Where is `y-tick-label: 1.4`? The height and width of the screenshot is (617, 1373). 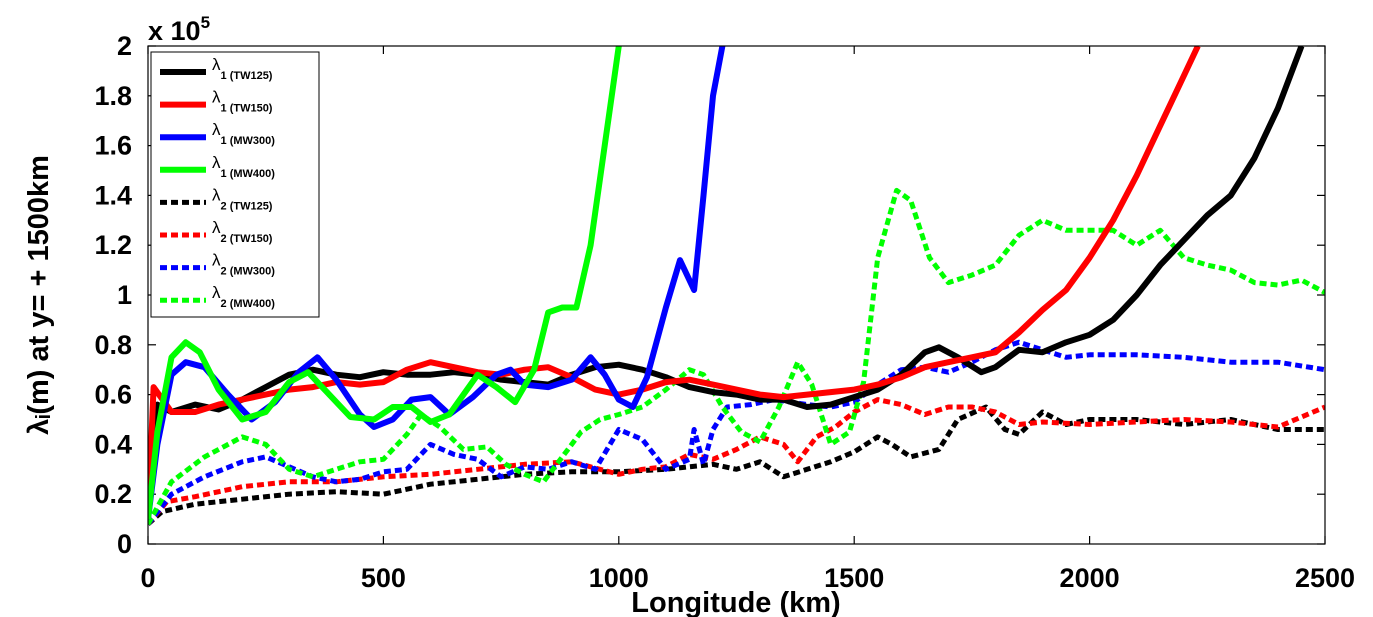 y-tick-label: 1.4 is located at coordinates (113, 195).